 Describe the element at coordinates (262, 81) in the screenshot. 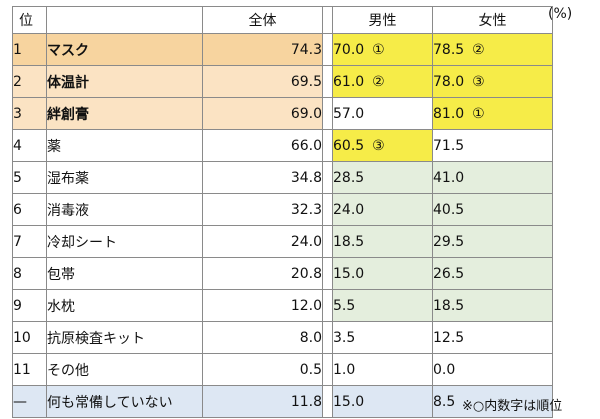

I see `all-value: 69.5` at that location.